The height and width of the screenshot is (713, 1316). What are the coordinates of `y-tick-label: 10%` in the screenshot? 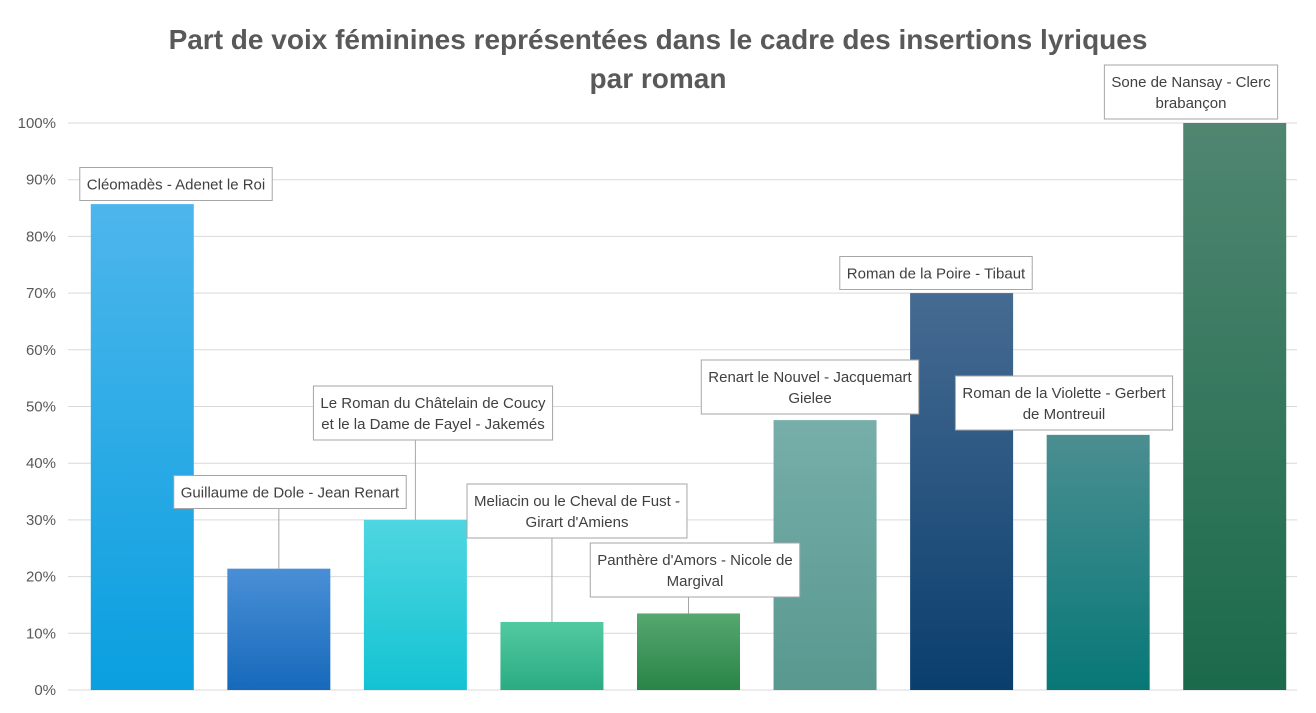 It's located at (41, 633).